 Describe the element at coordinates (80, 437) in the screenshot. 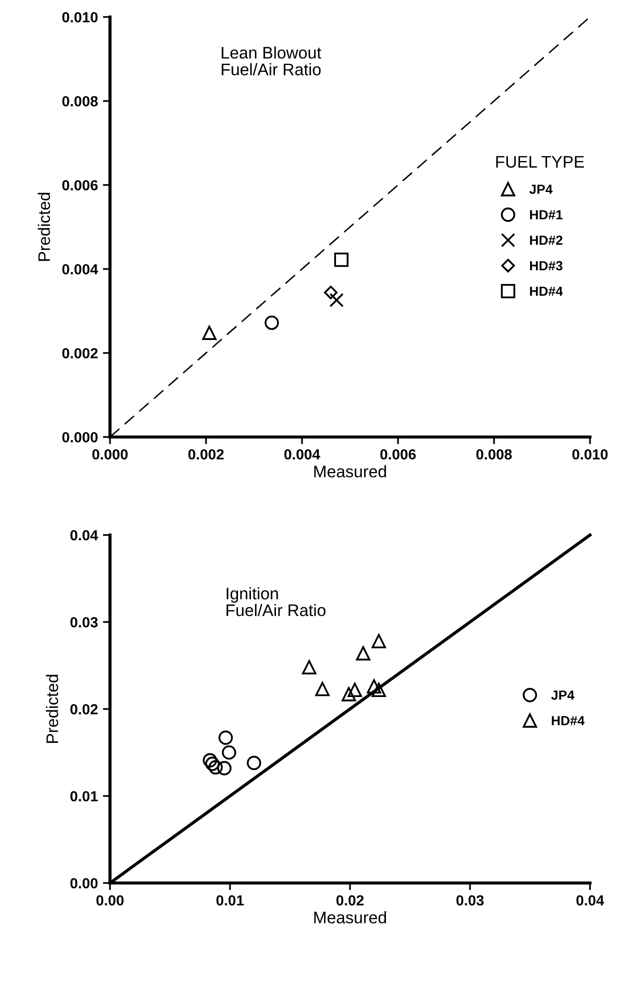

I see `y-tick-label: 0.000` at that location.